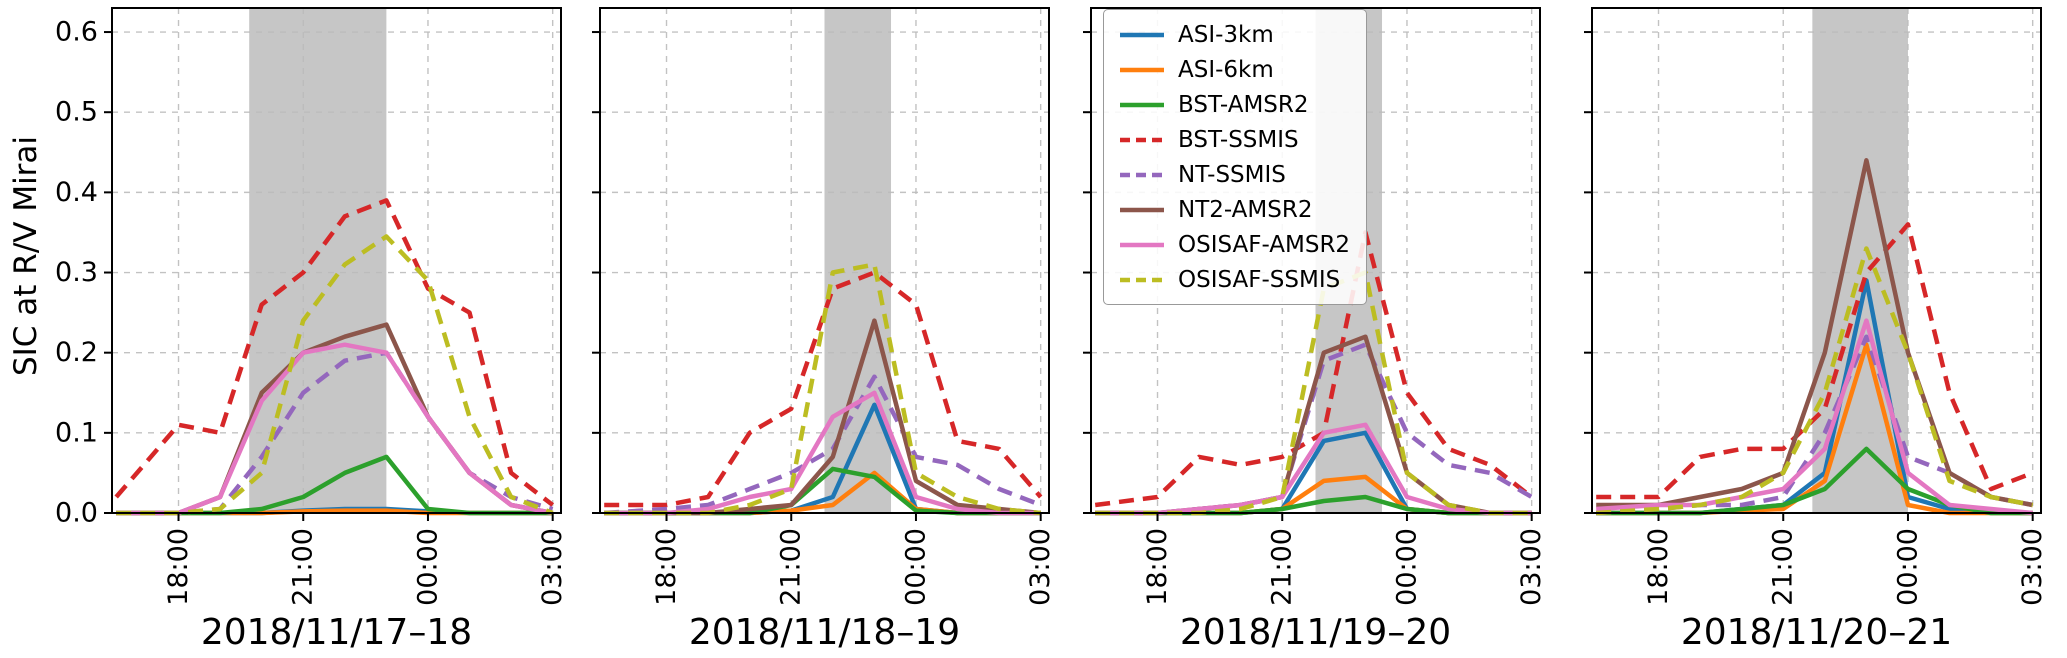  I want to click on panel-date-label: 2018/11/19–20, so click(1315, 632).